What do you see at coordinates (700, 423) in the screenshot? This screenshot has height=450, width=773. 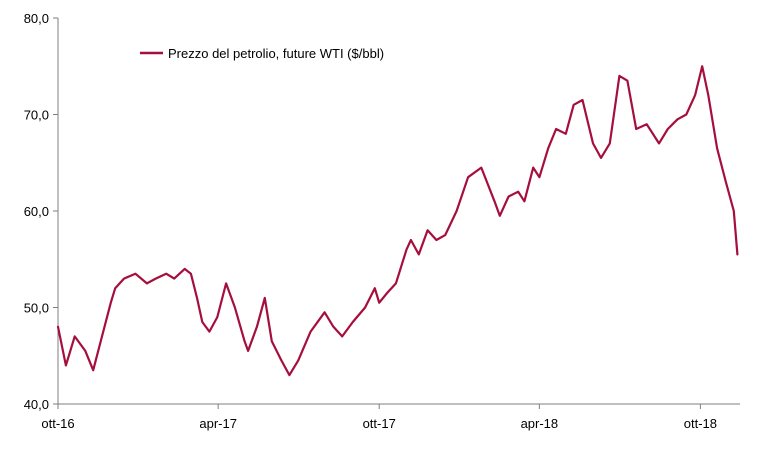 I see `x-tick-label: ott-18` at bounding box center [700, 423].